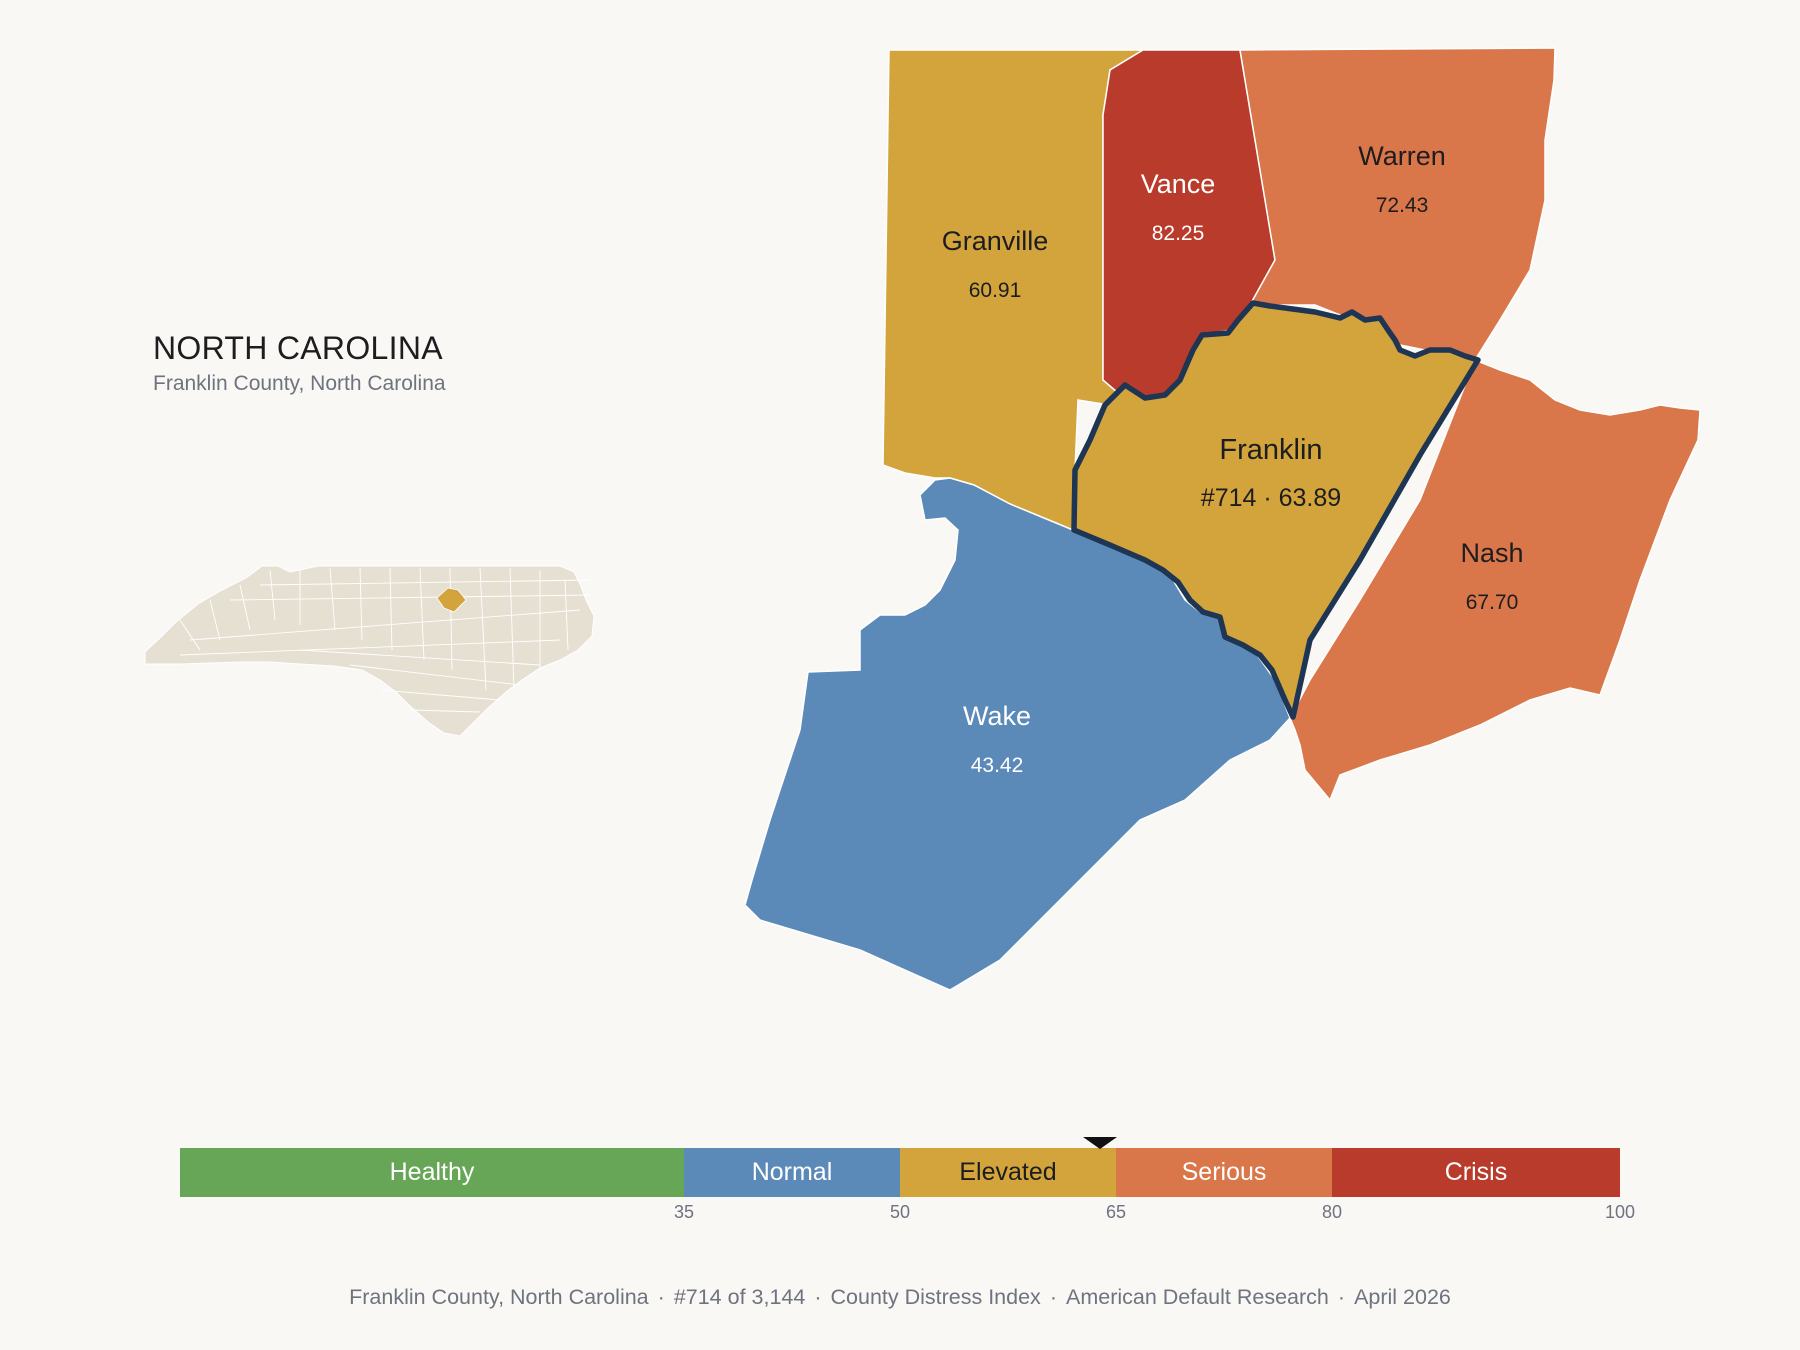  What do you see at coordinates (935, 1297) in the screenshot?
I see `footer-item: County Distress Index` at bounding box center [935, 1297].